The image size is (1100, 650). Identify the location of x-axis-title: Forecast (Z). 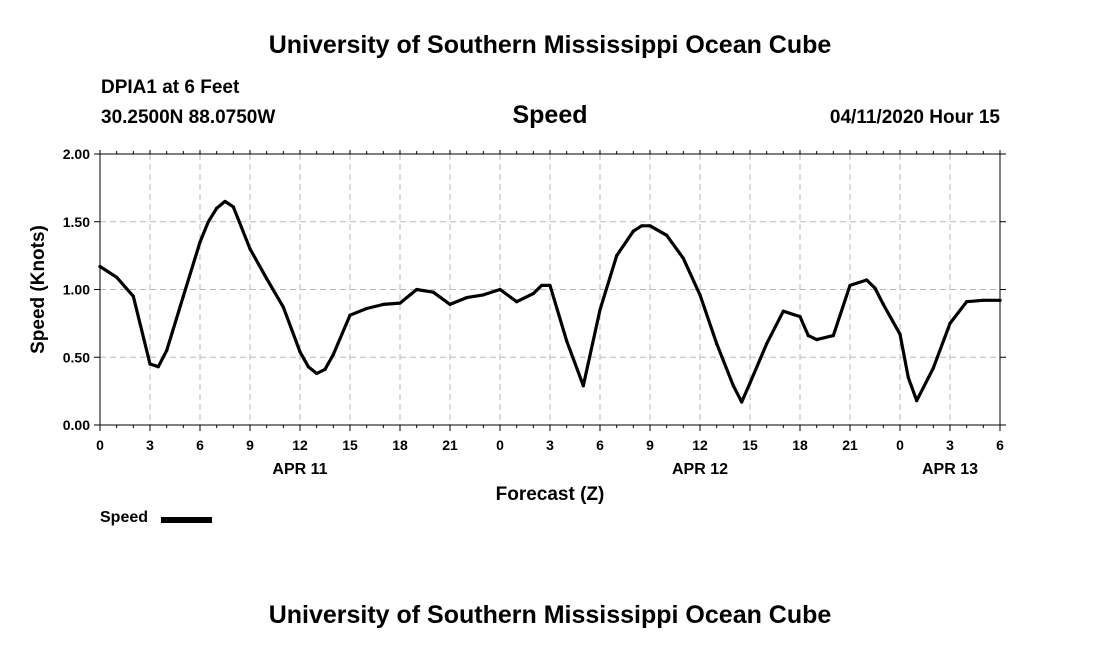
(550, 494).